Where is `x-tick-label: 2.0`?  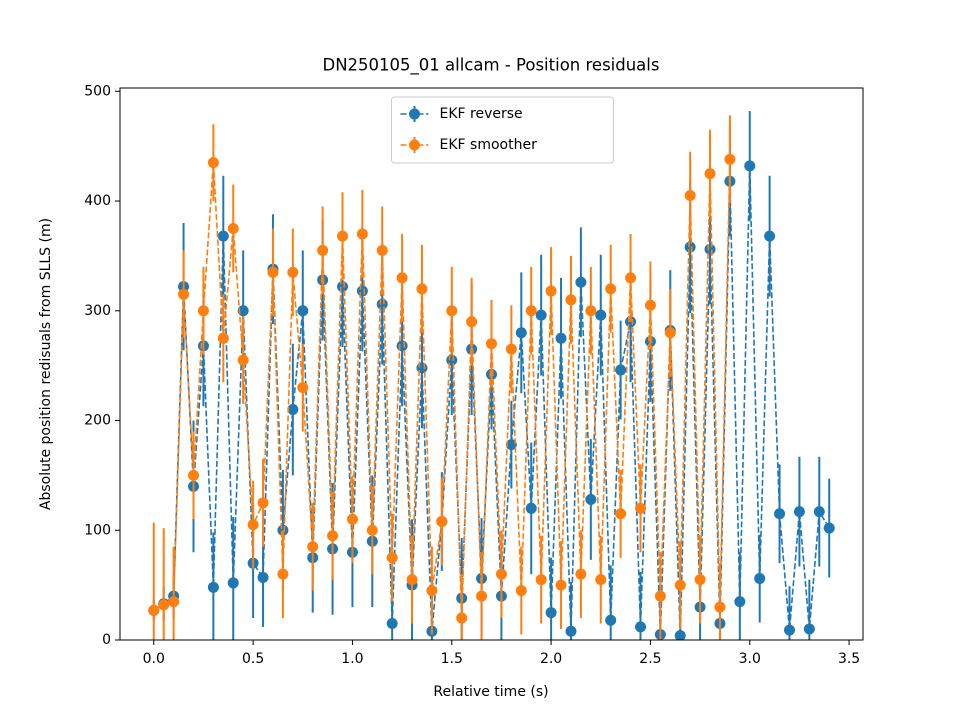 x-tick-label: 2.0 is located at coordinates (551, 659).